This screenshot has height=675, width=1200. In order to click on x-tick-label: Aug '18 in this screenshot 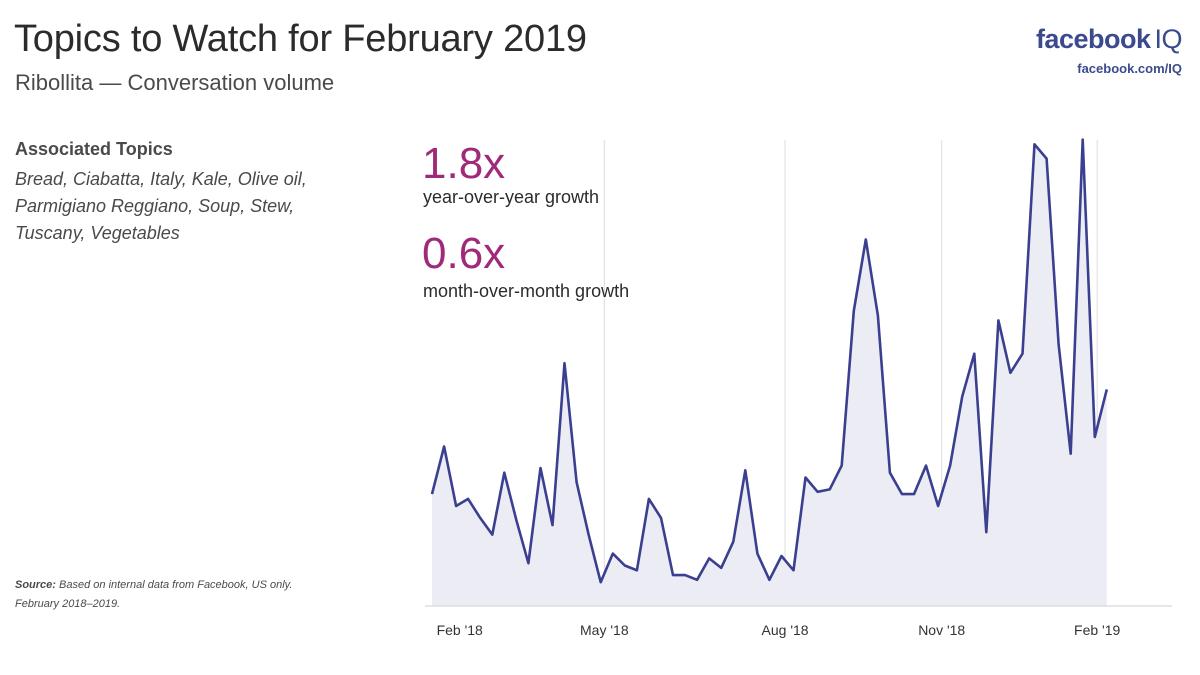, I will do `click(785, 630)`.